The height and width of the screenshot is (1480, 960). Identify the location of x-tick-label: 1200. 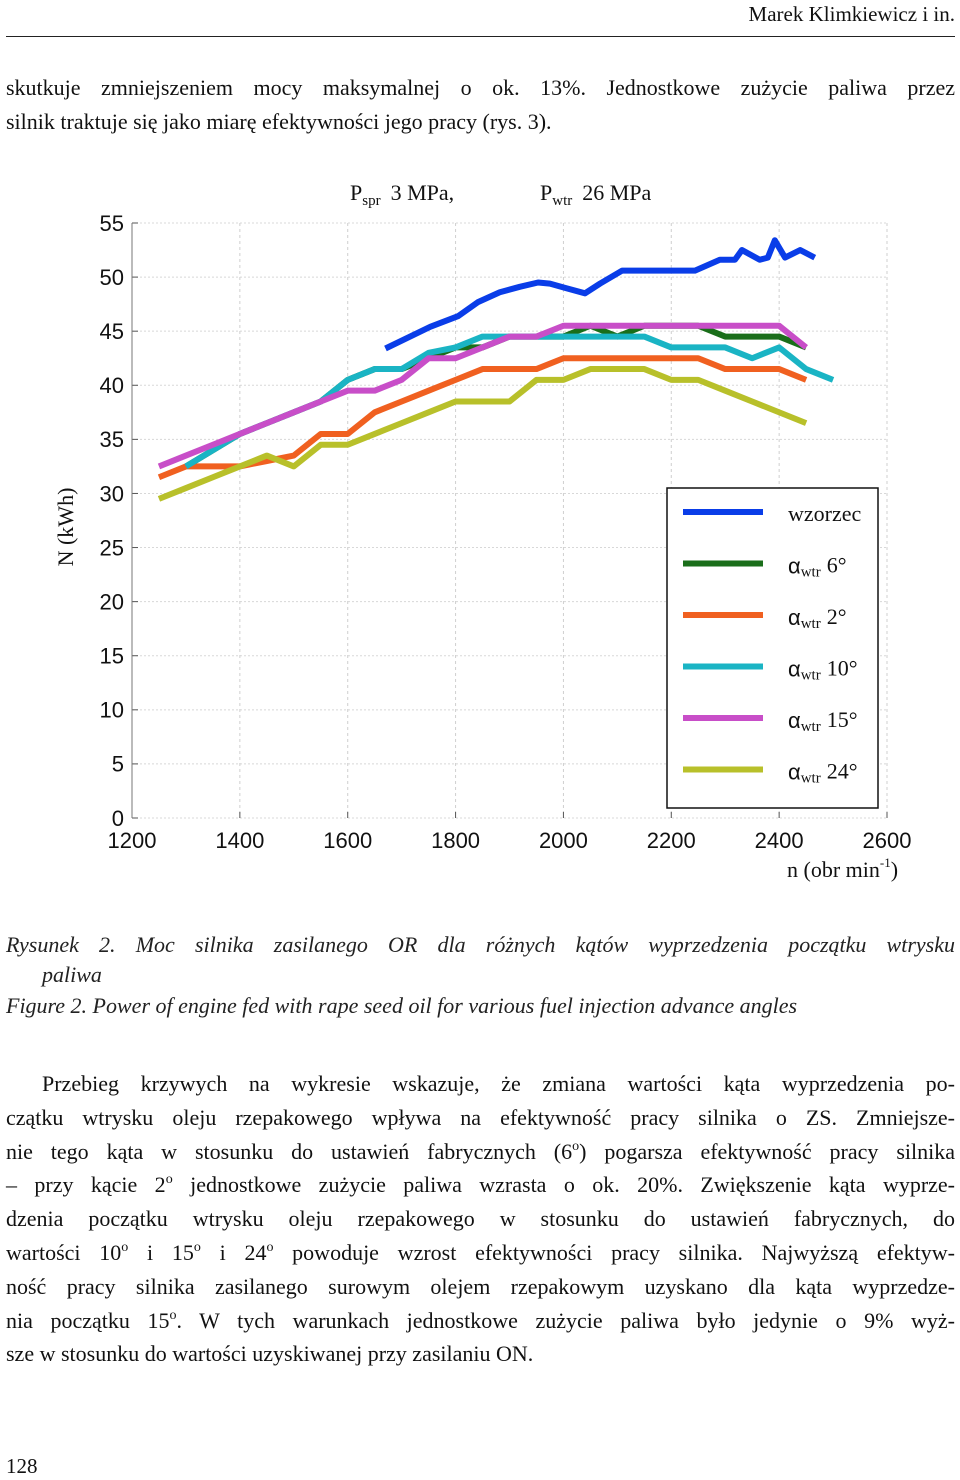
(132, 840).